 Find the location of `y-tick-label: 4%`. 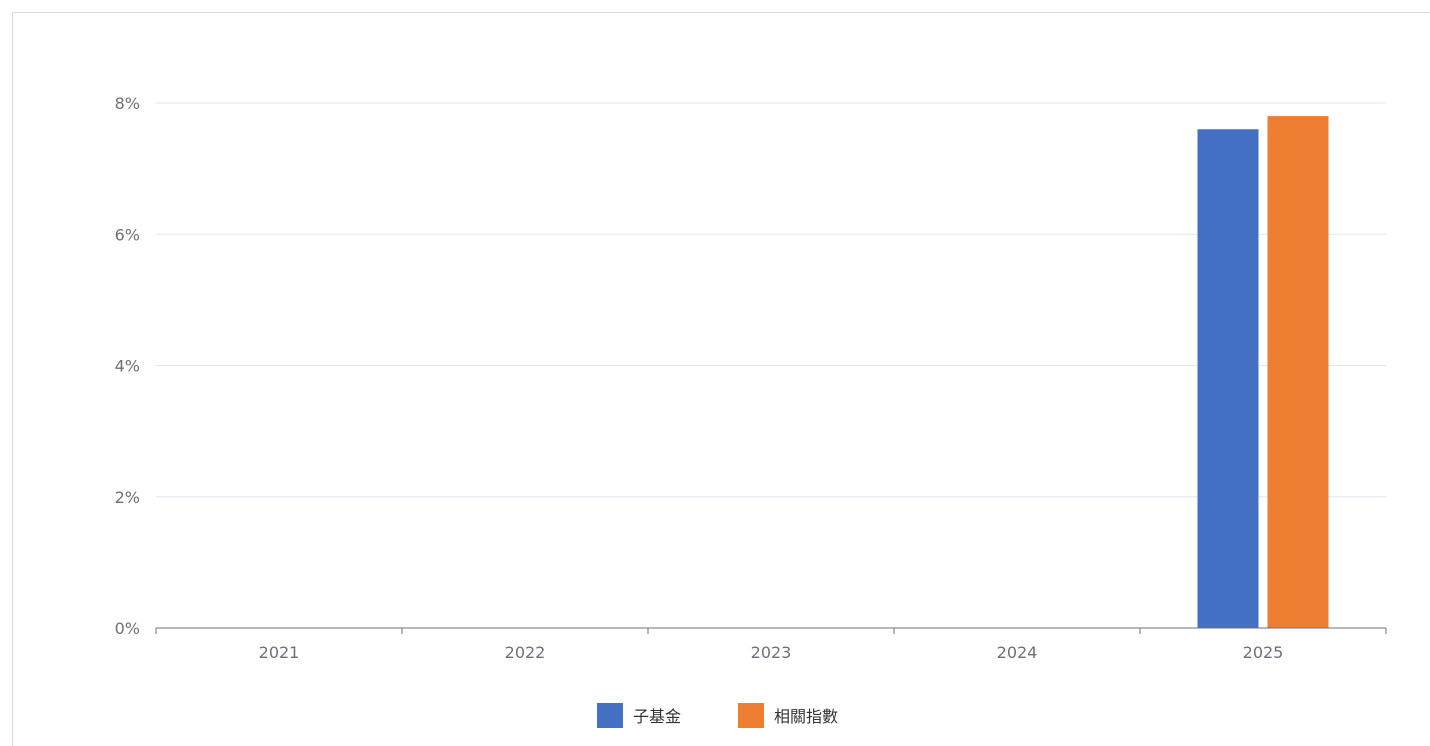

y-tick-label: 4% is located at coordinates (127, 366).